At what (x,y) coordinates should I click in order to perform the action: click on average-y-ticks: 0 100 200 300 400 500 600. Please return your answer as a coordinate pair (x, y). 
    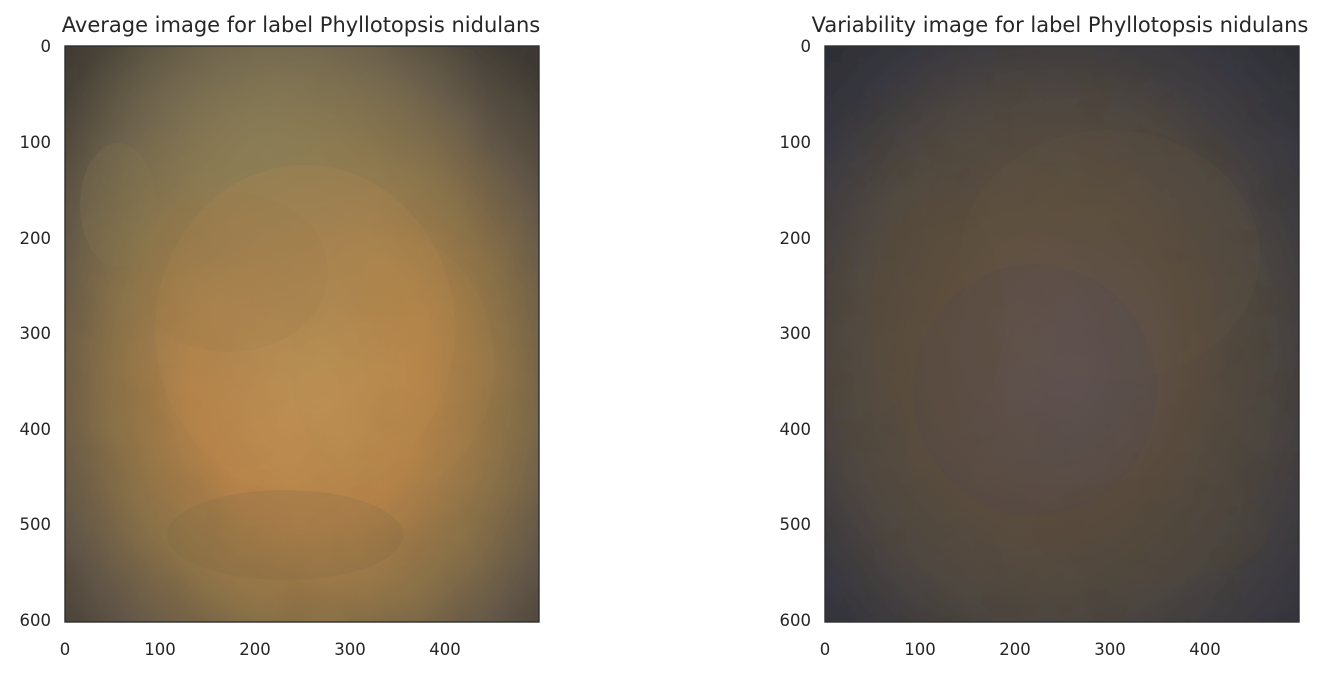
    Looking at the image, I should click on (36, 333).